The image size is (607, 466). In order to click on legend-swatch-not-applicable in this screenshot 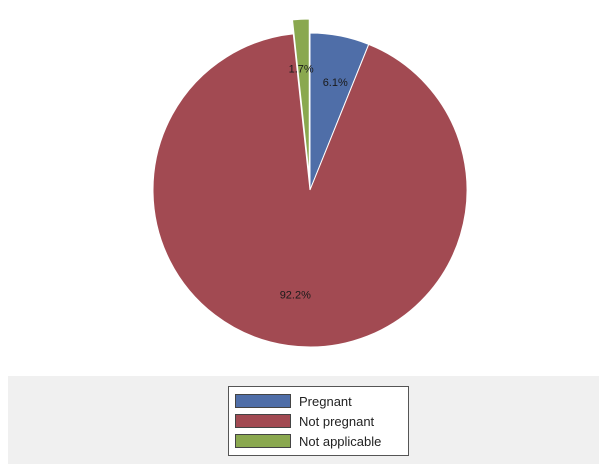, I will do `click(263, 441)`.